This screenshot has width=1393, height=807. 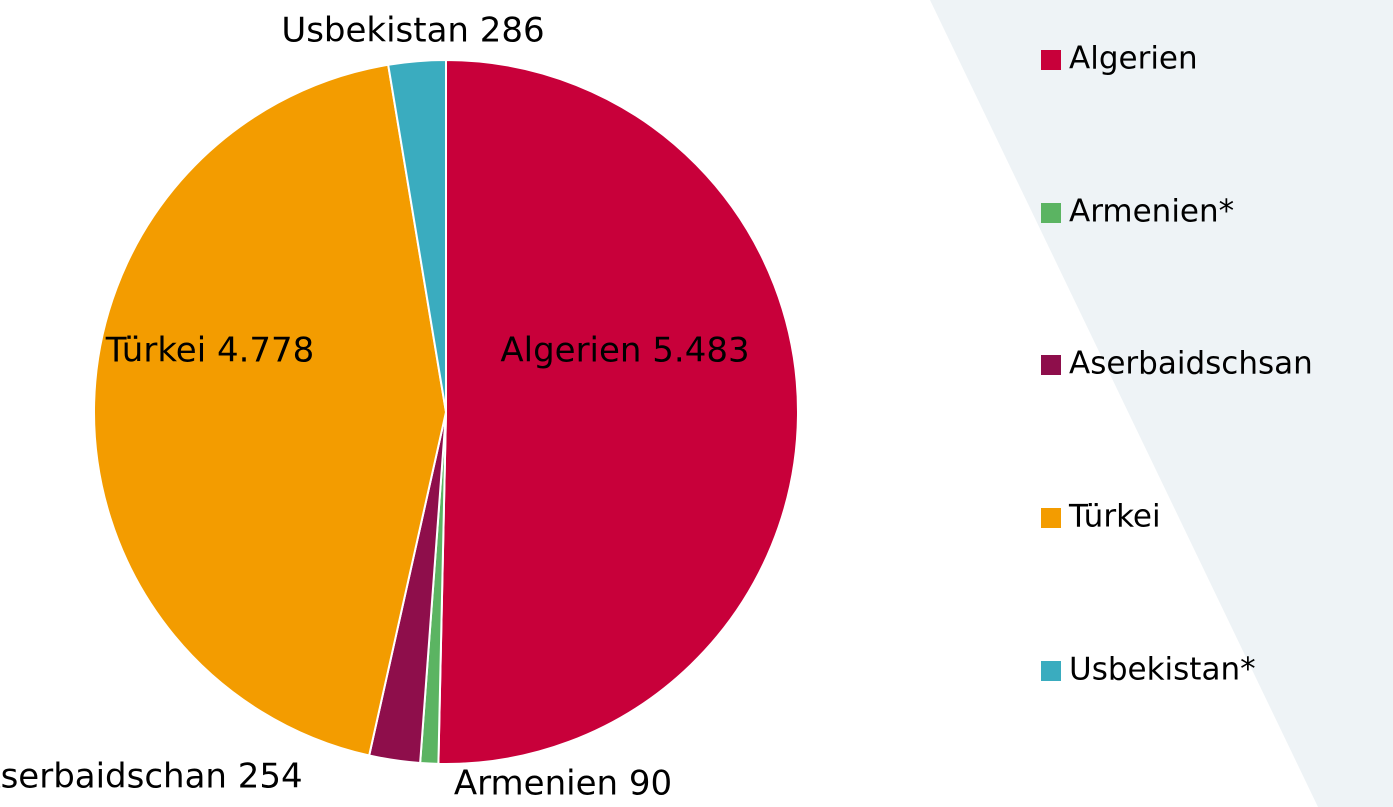 What do you see at coordinates (624, 351) in the screenshot?
I see `data-label: Algerien 5.483` at bounding box center [624, 351].